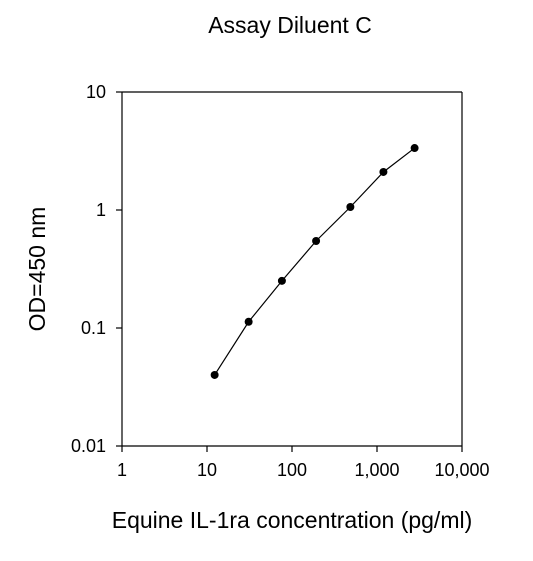  Describe the element at coordinates (88, 446) in the screenshot. I see `y-tick-label: 0.01` at that location.